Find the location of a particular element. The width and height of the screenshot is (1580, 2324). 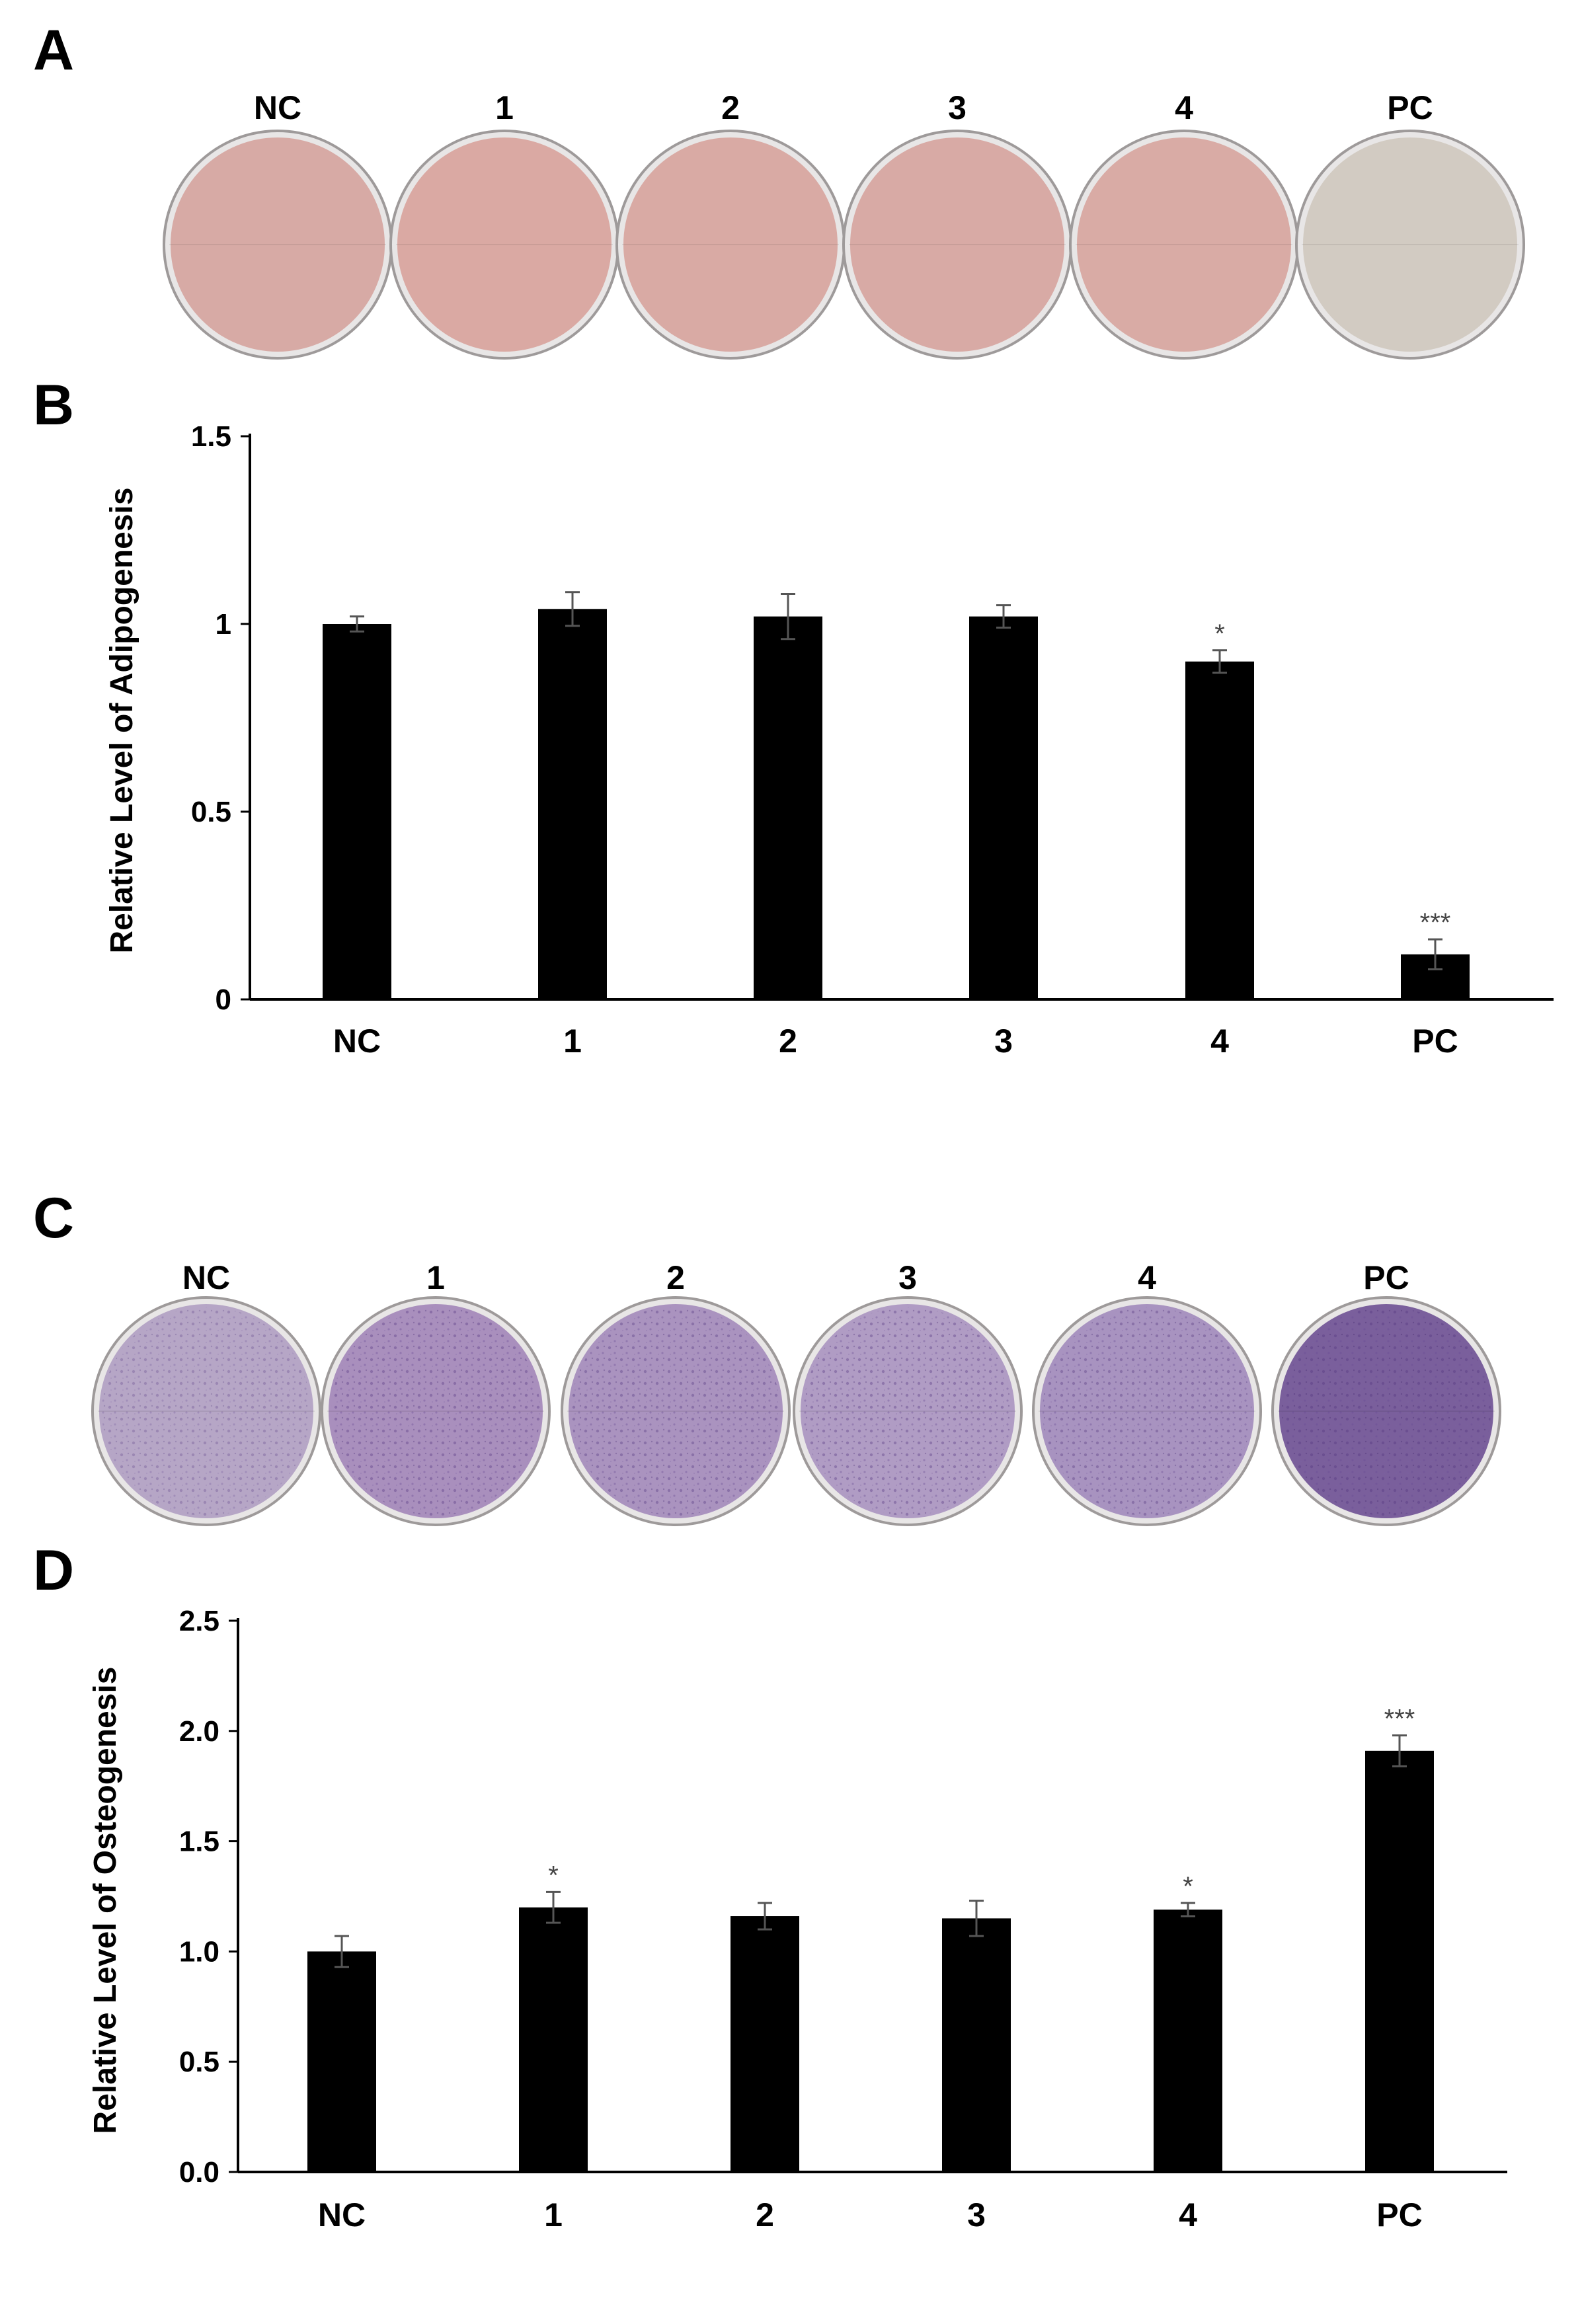

adipo-label-3: 3 is located at coordinates (957, 107).